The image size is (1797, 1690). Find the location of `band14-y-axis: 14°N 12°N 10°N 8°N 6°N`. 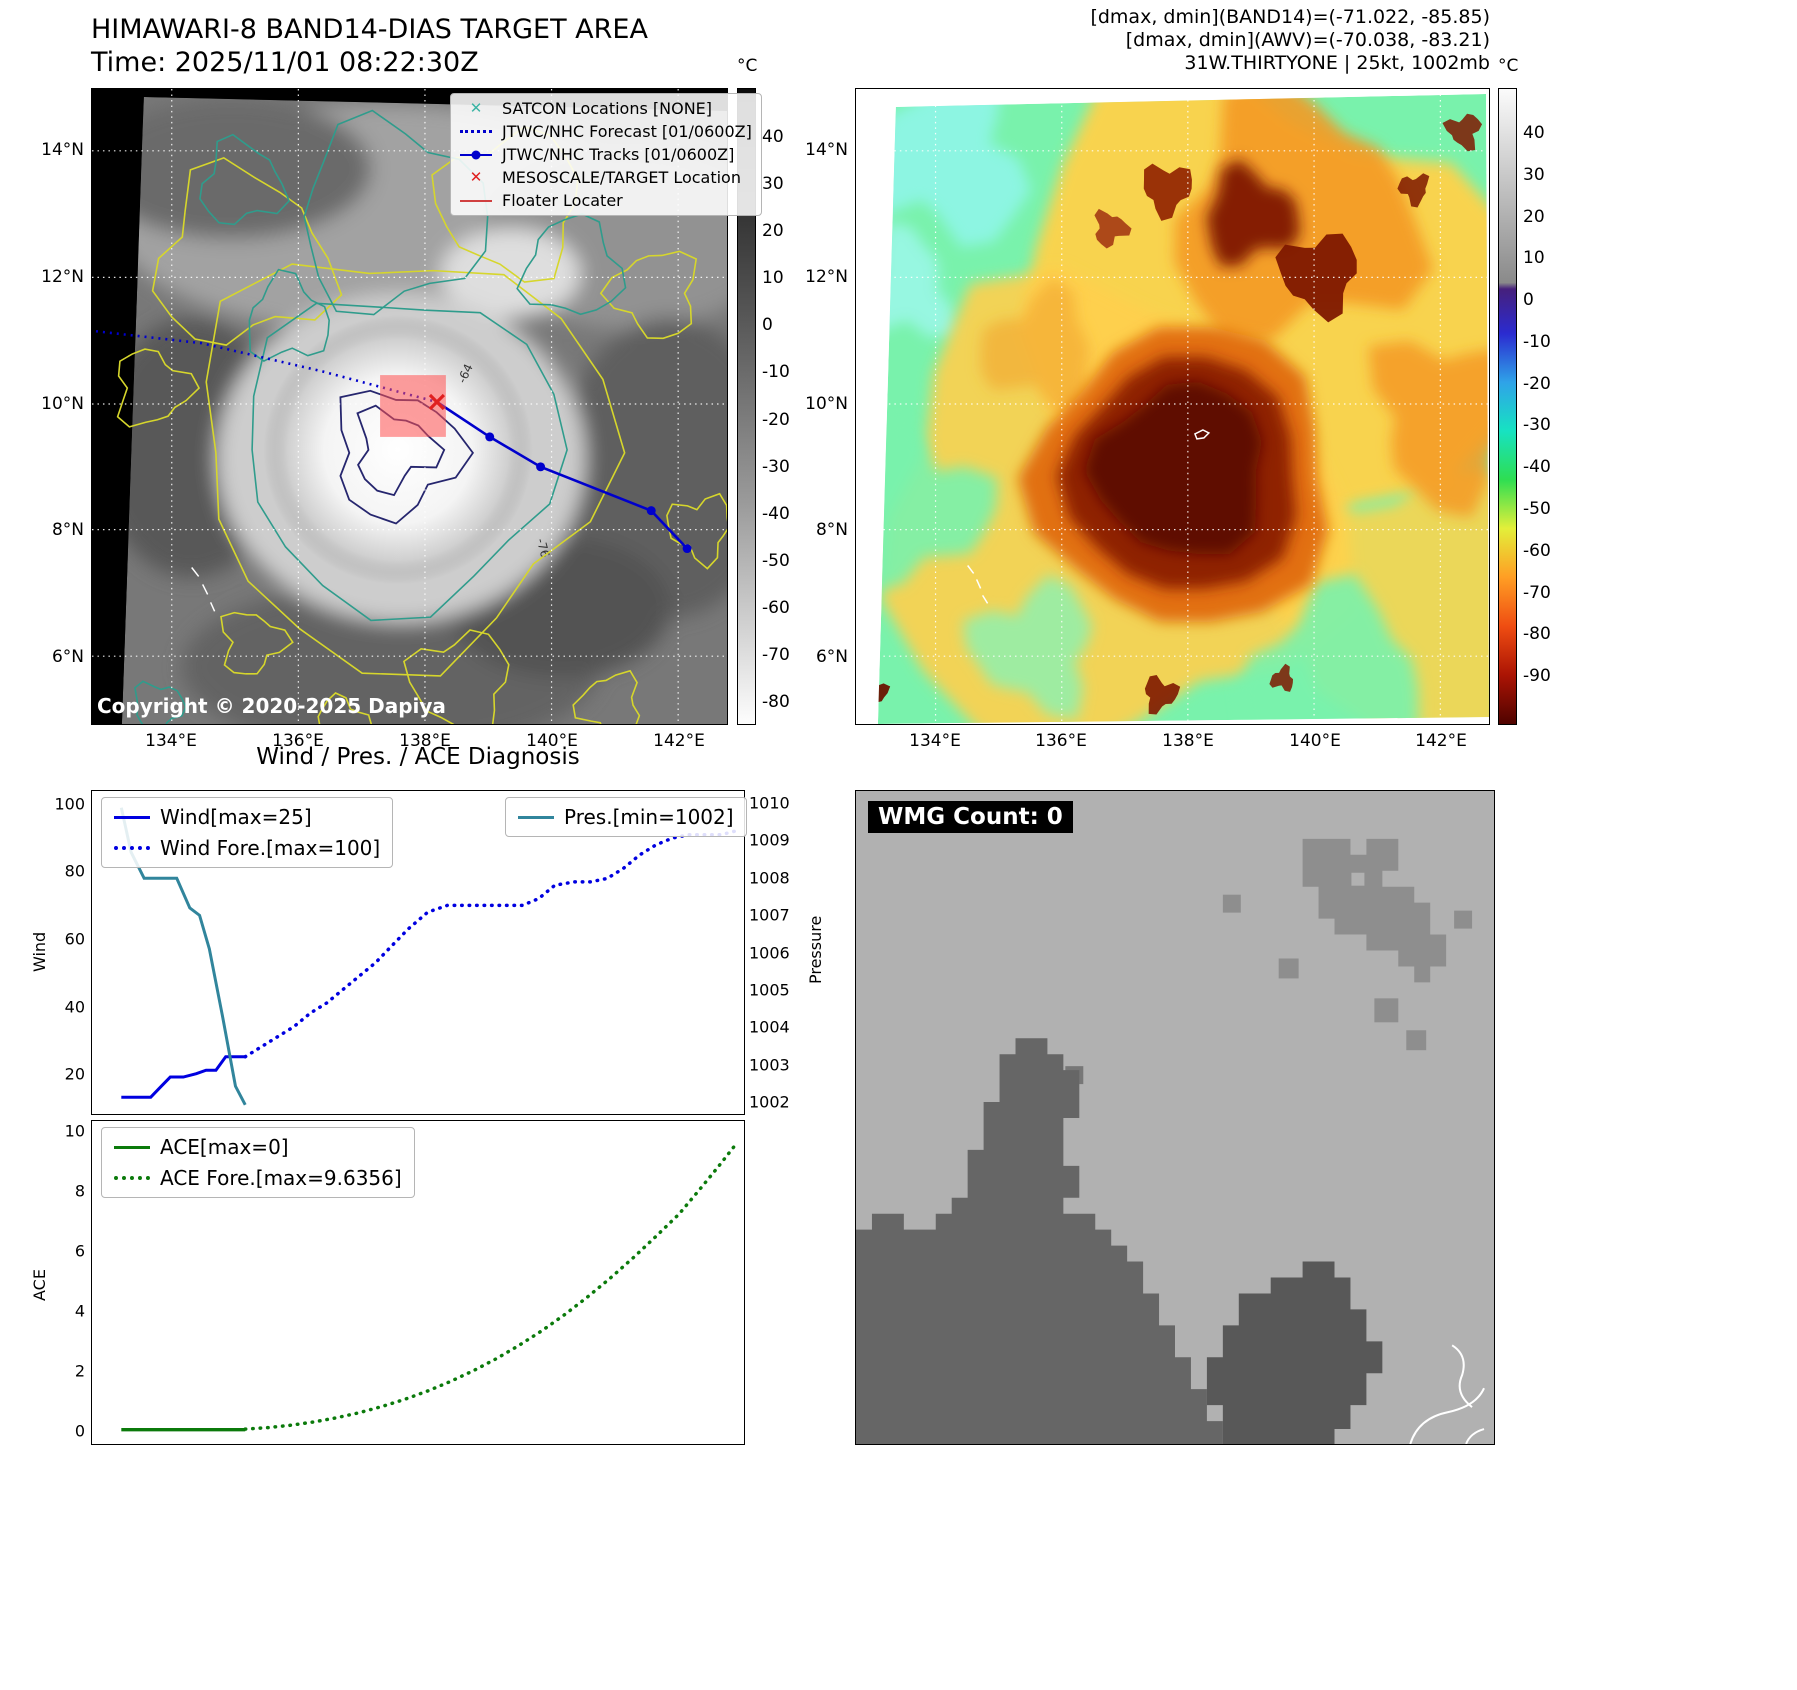

band14-y-axis: 14°N 12°N 10°N 8°N 6°N is located at coordinates (59, 406).